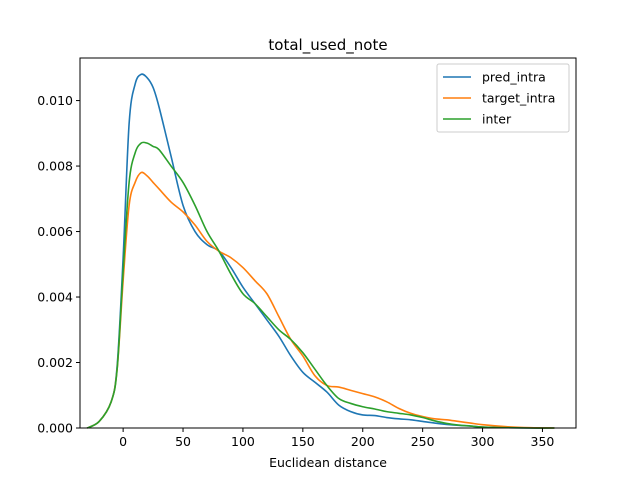 The height and width of the screenshot is (480, 640). I want to click on legend-label: target_intra, so click(518, 98).